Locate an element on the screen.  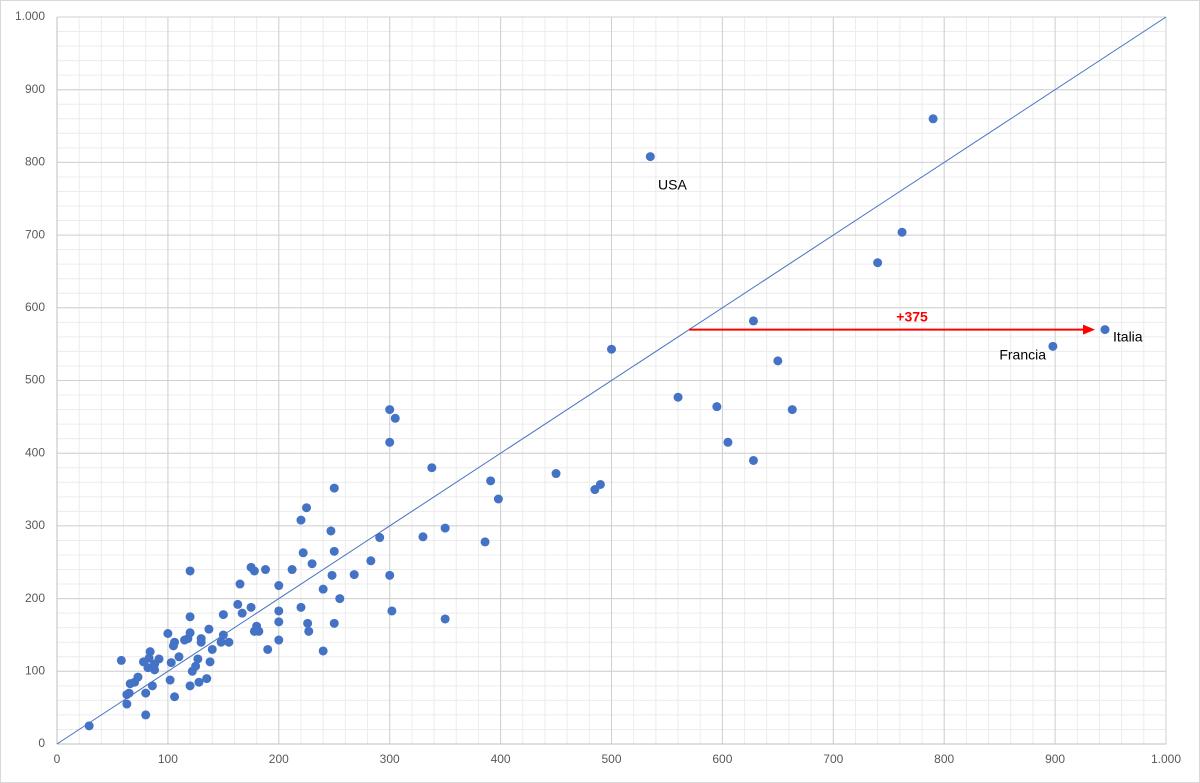
y-tick-label: 800 is located at coordinates (35, 162).